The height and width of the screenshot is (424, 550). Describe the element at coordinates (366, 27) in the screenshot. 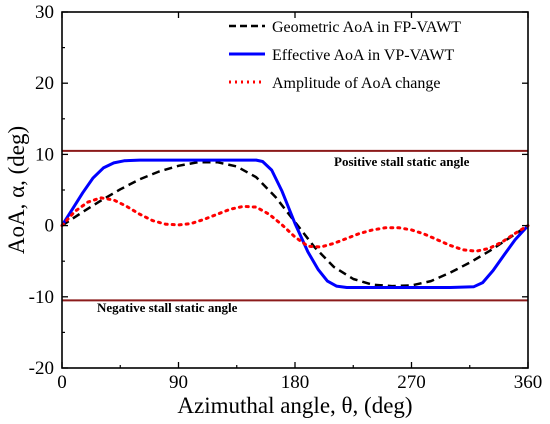

I see `legend-label-geometric: Geometric AoA in FP-VAWT` at that location.